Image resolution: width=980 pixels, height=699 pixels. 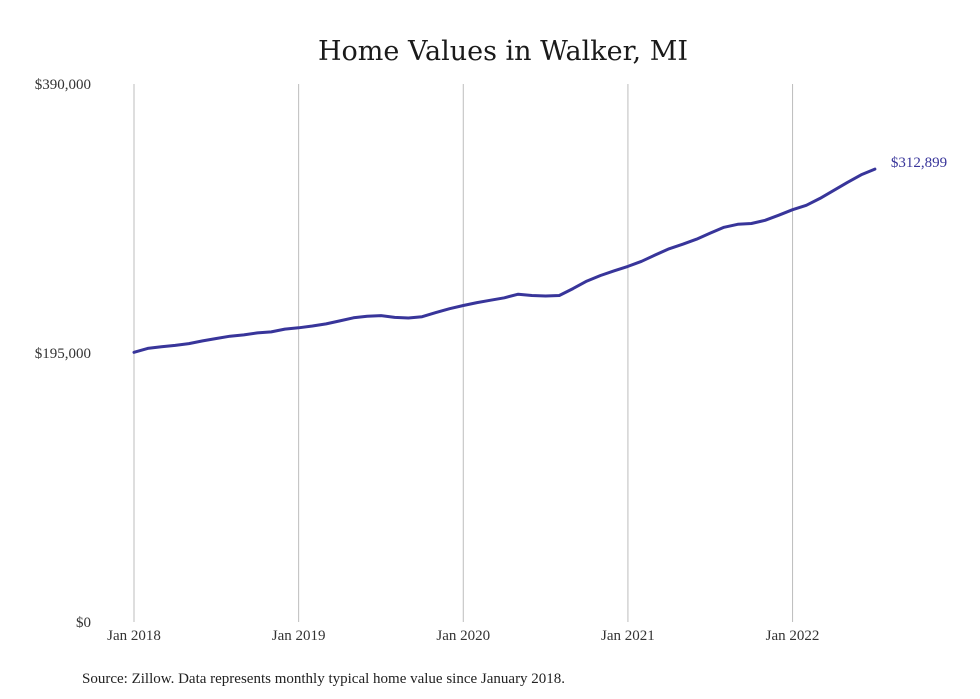 What do you see at coordinates (793, 636) in the screenshot?
I see `x-tick-label: Jan 2022` at bounding box center [793, 636].